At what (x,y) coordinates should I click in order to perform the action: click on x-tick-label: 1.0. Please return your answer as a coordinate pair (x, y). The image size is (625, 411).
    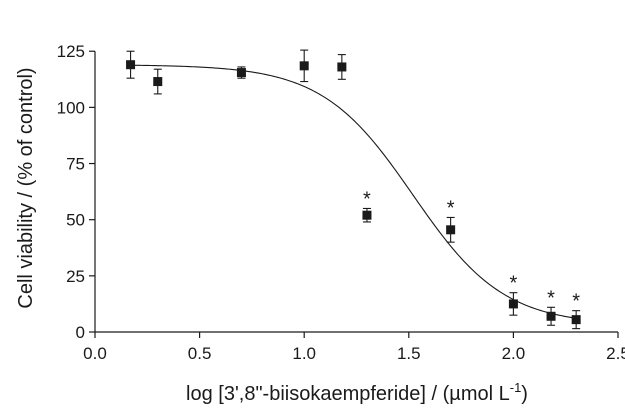
    Looking at the image, I should click on (304, 353).